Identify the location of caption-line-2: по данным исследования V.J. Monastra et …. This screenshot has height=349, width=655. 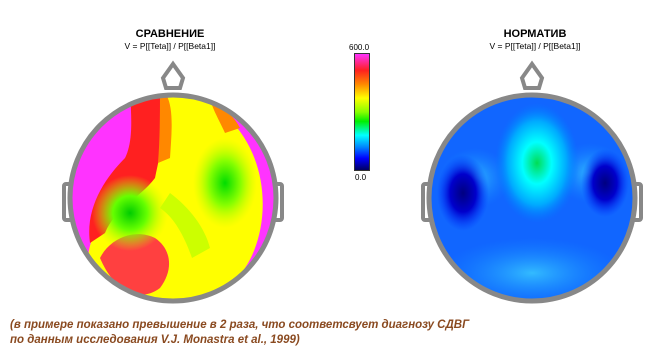
(155, 340).